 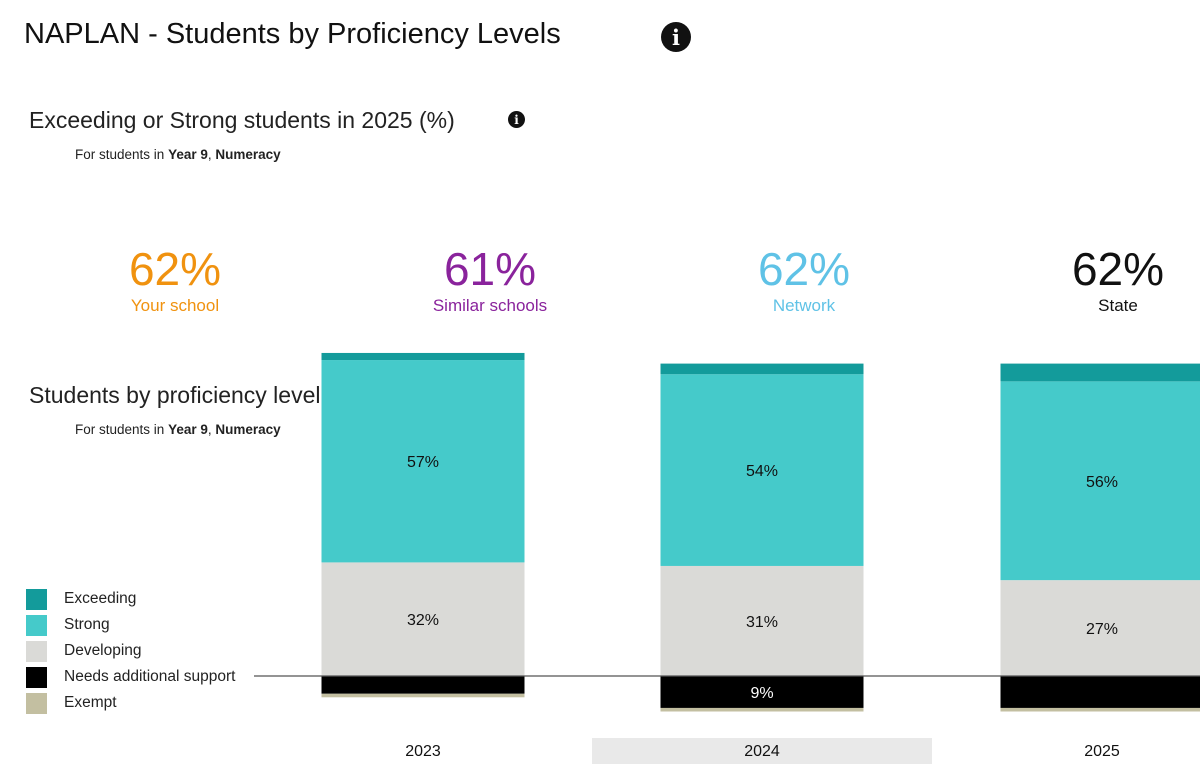 I want to click on bar-needs-additional-support-2024, so click(x=762, y=692).